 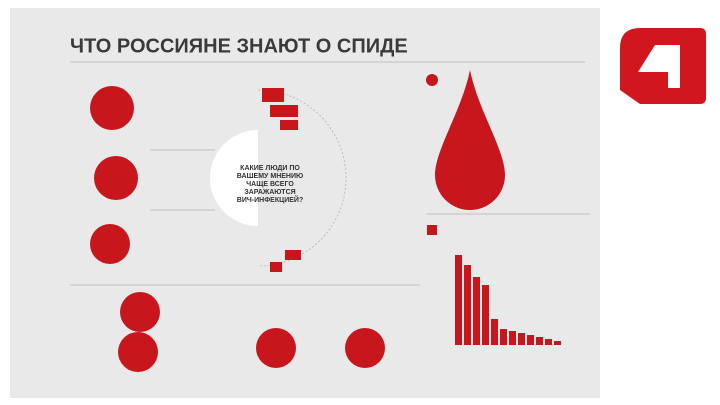 What do you see at coordinates (114, 175) in the screenshot?
I see `virus-icons` at bounding box center [114, 175].